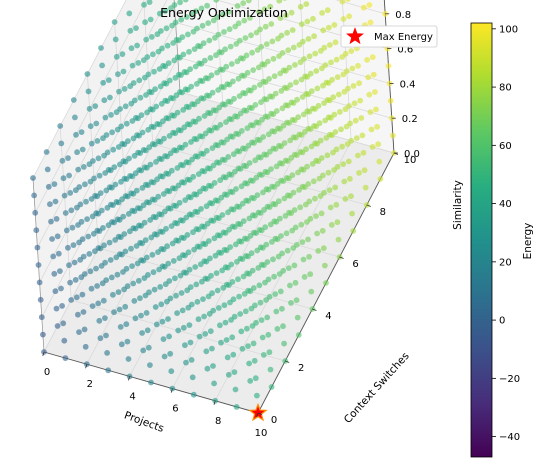 This screenshot has height=465, width=540. What do you see at coordinates (410, 119) in the screenshot?
I see `z-tick-label: 0.2` at bounding box center [410, 119].